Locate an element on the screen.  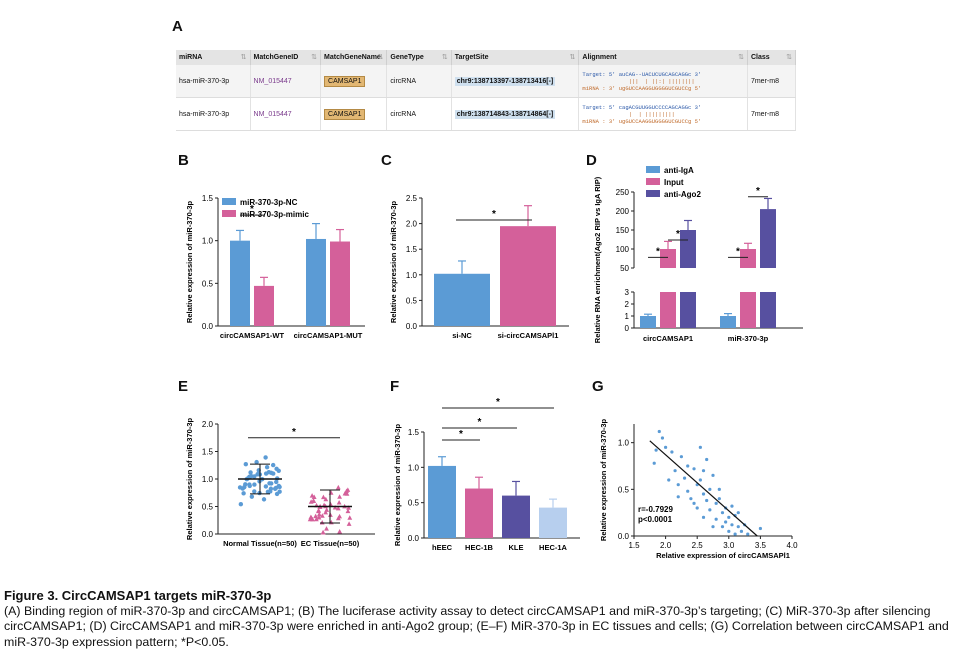
x-tick-label: circCAMSAP1-MUT is located at coordinates (328, 335).